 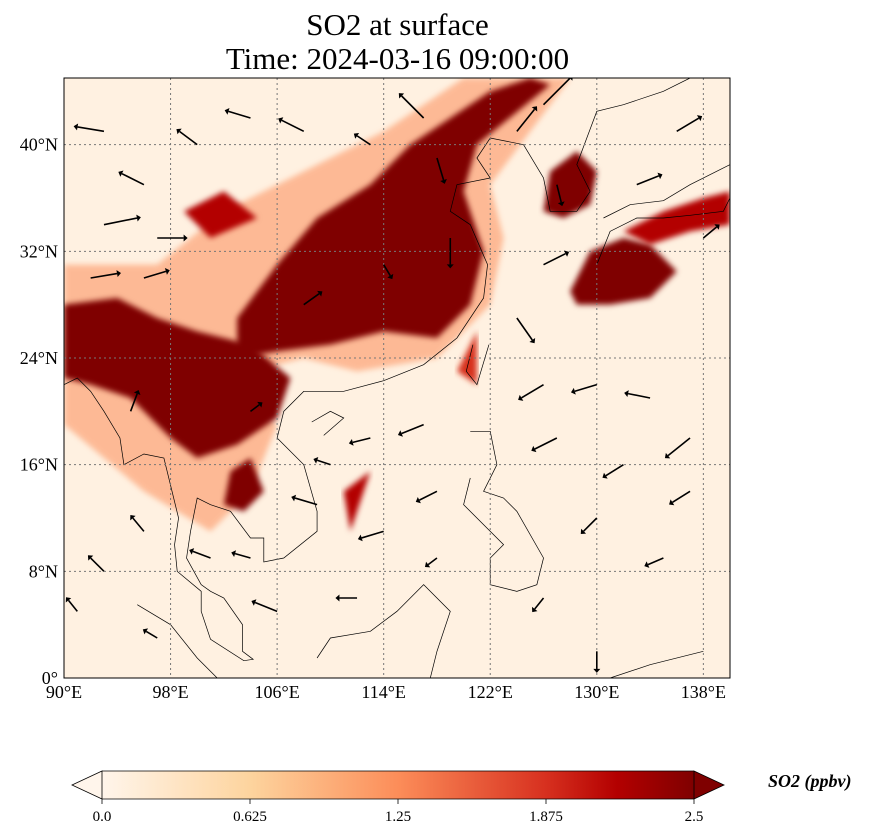 What do you see at coordinates (170, 692) in the screenshot?
I see `x-tick-label: 98°E` at bounding box center [170, 692].